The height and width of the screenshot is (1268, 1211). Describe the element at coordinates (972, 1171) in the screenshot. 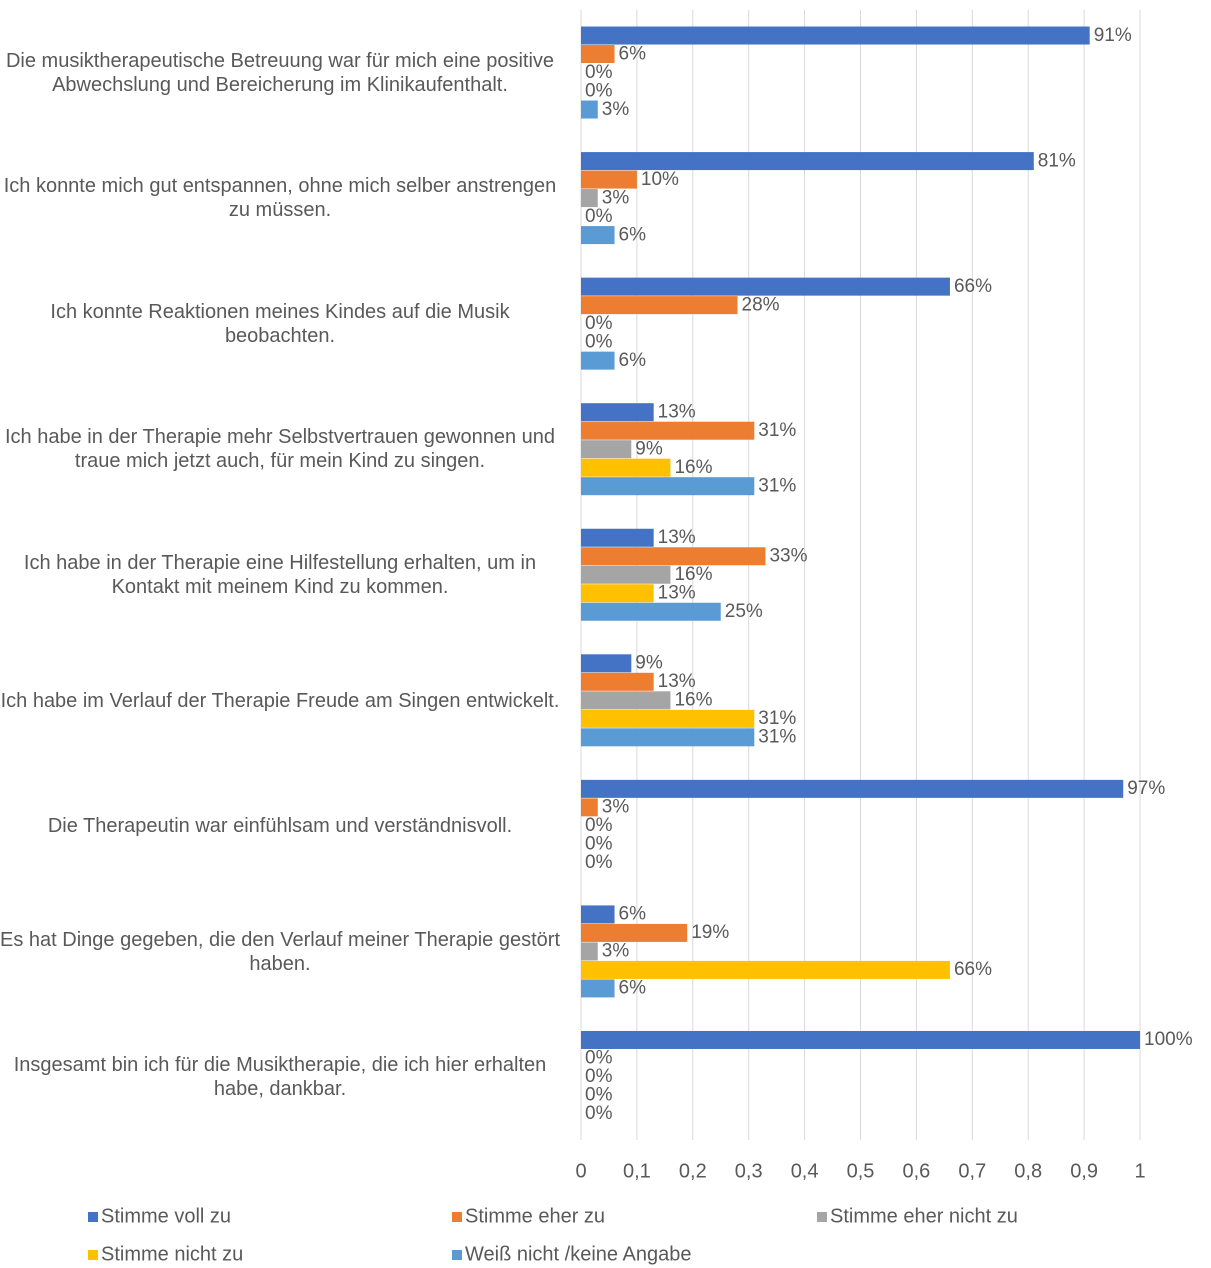

I see `x-tick-label: 0,7` at that location.